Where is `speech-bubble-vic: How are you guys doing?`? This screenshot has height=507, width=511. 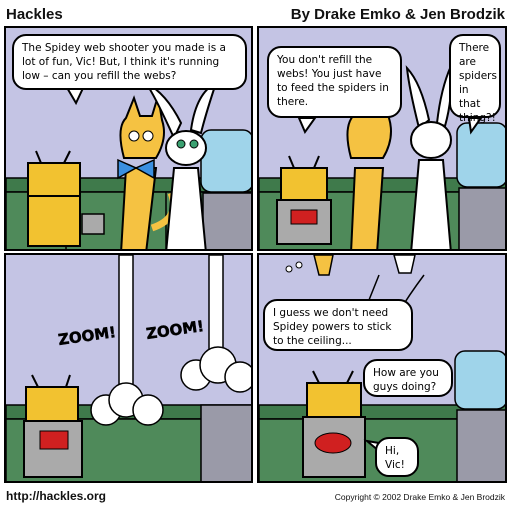
speech-bubble-vic: How are you guys doing? is located at coordinates (408, 378).